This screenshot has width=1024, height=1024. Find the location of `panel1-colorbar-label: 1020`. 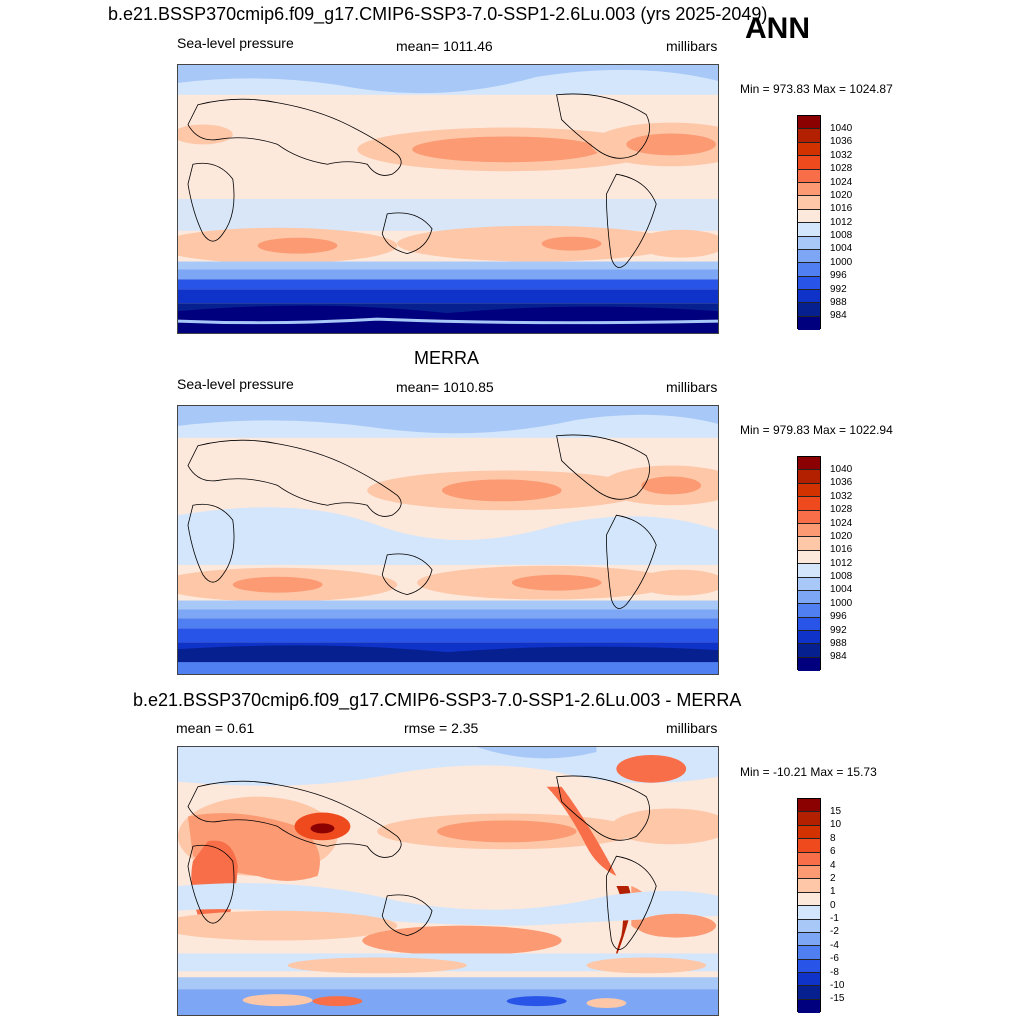

panel1-colorbar-label: 1020 is located at coordinates (841, 195).